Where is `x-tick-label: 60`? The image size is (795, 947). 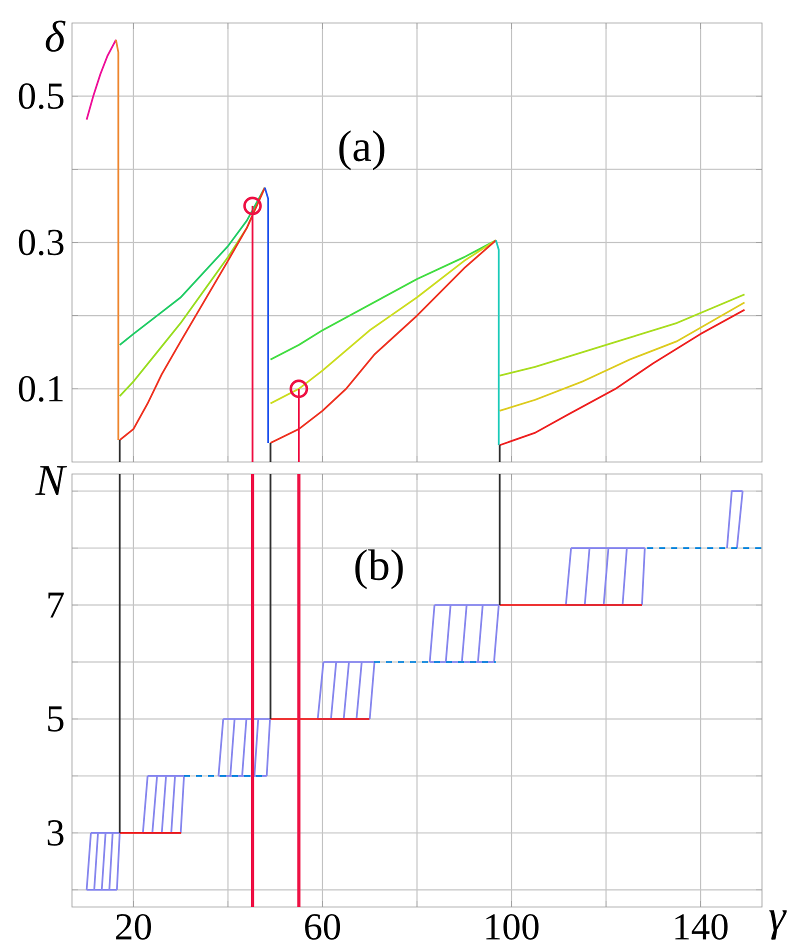 x-tick-label: 60 is located at coordinates (322, 927).